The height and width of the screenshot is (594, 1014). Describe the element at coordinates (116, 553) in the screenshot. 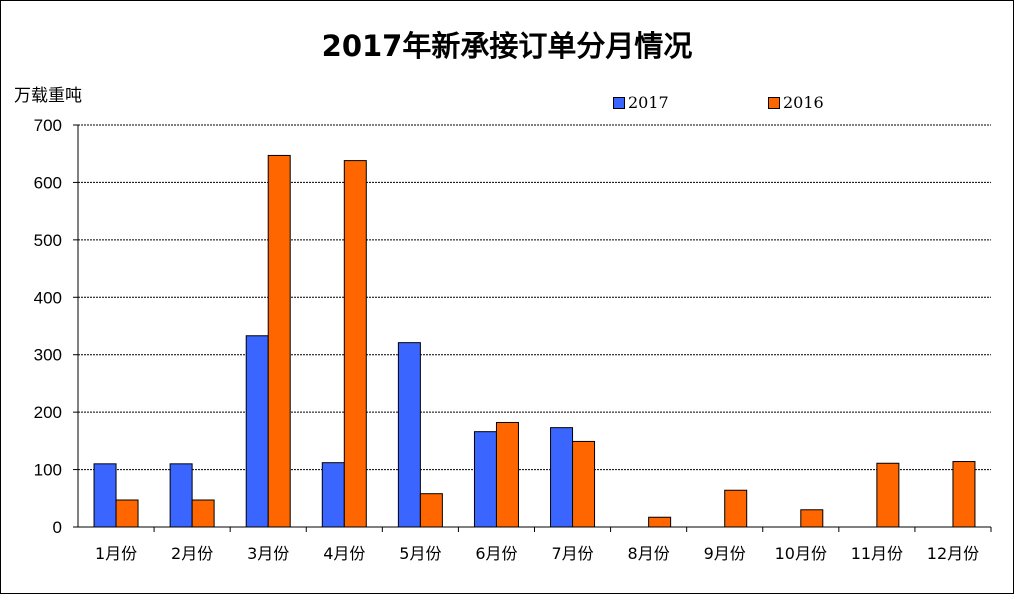

I see `x-tick-label: 1月份` at that location.